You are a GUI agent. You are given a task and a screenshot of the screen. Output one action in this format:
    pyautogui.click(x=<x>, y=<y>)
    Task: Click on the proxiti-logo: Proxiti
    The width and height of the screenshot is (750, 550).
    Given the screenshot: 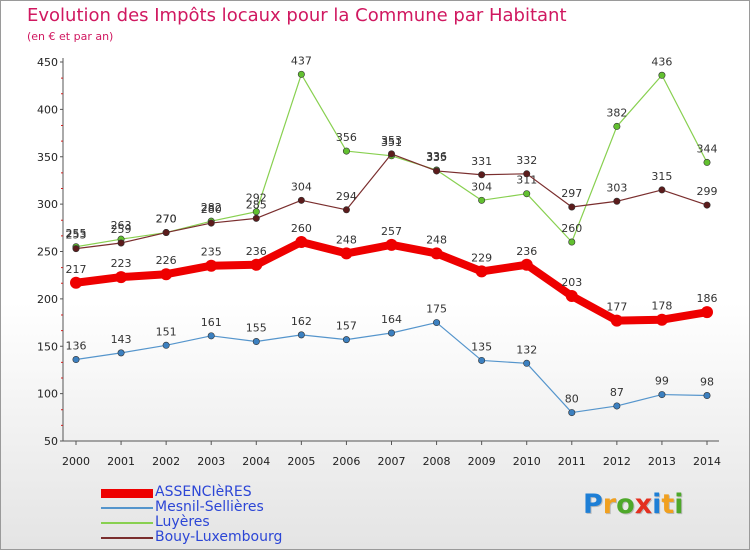 What is the action you would take?
    pyautogui.click(x=633, y=504)
    